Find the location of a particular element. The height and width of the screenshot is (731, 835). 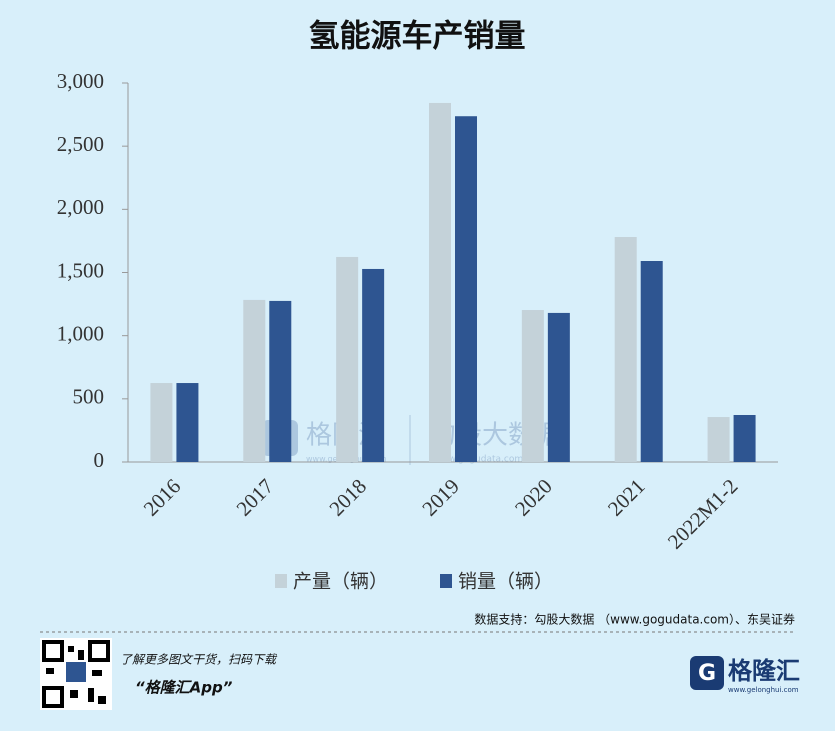

y-tick-label: 1,500 is located at coordinates (80, 270).